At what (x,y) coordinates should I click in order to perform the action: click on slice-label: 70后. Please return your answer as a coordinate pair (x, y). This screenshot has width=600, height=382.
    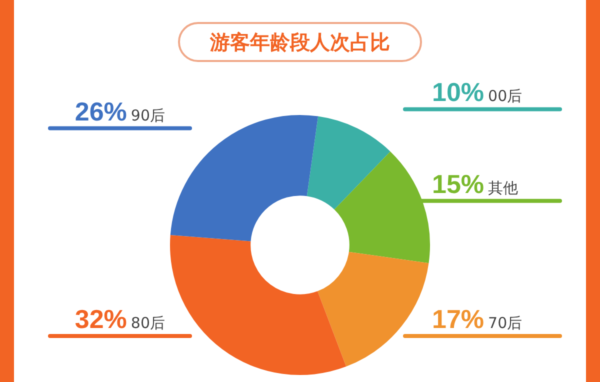
    Looking at the image, I should click on (505, 323).